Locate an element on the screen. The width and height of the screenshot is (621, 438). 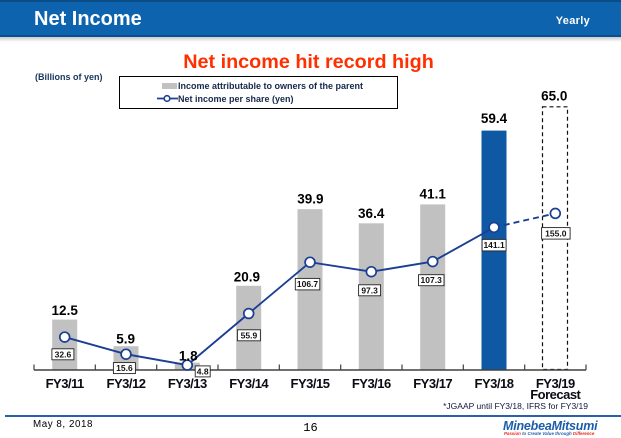
svg-text: FY3/16 is located at coordinates (371, 383).